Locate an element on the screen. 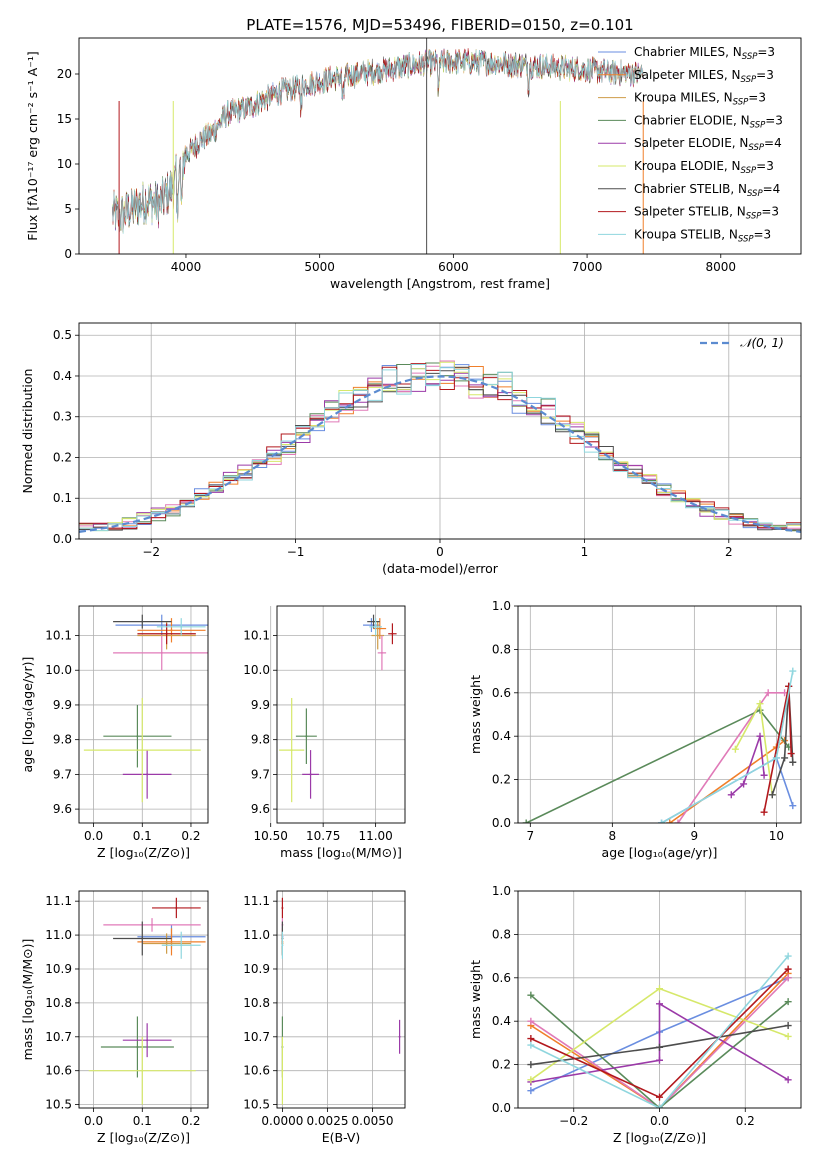  y-tick-label: 9.9 is located at coordinates (260, 705).